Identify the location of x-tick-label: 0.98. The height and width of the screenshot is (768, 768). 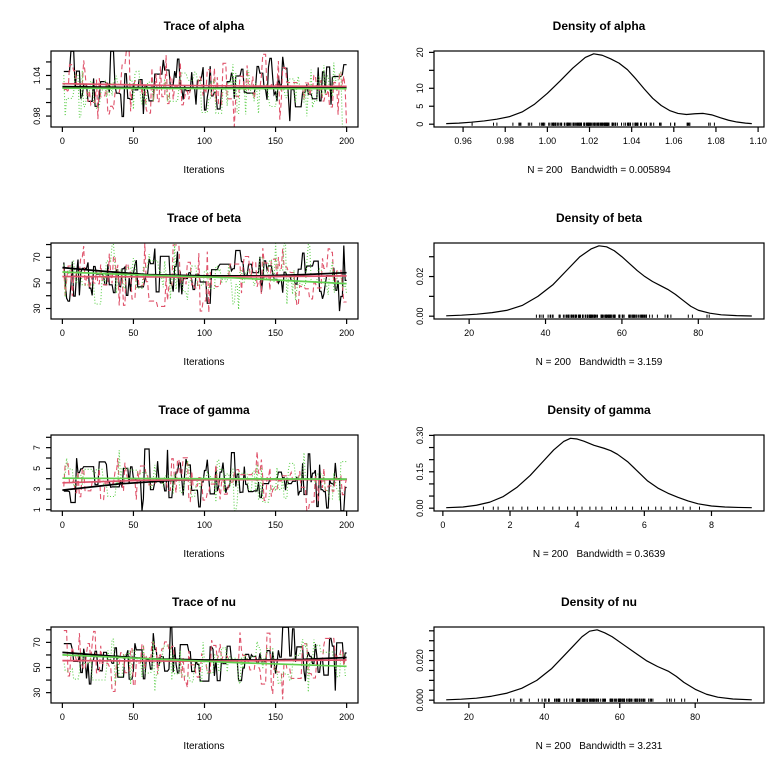
(505, 141).